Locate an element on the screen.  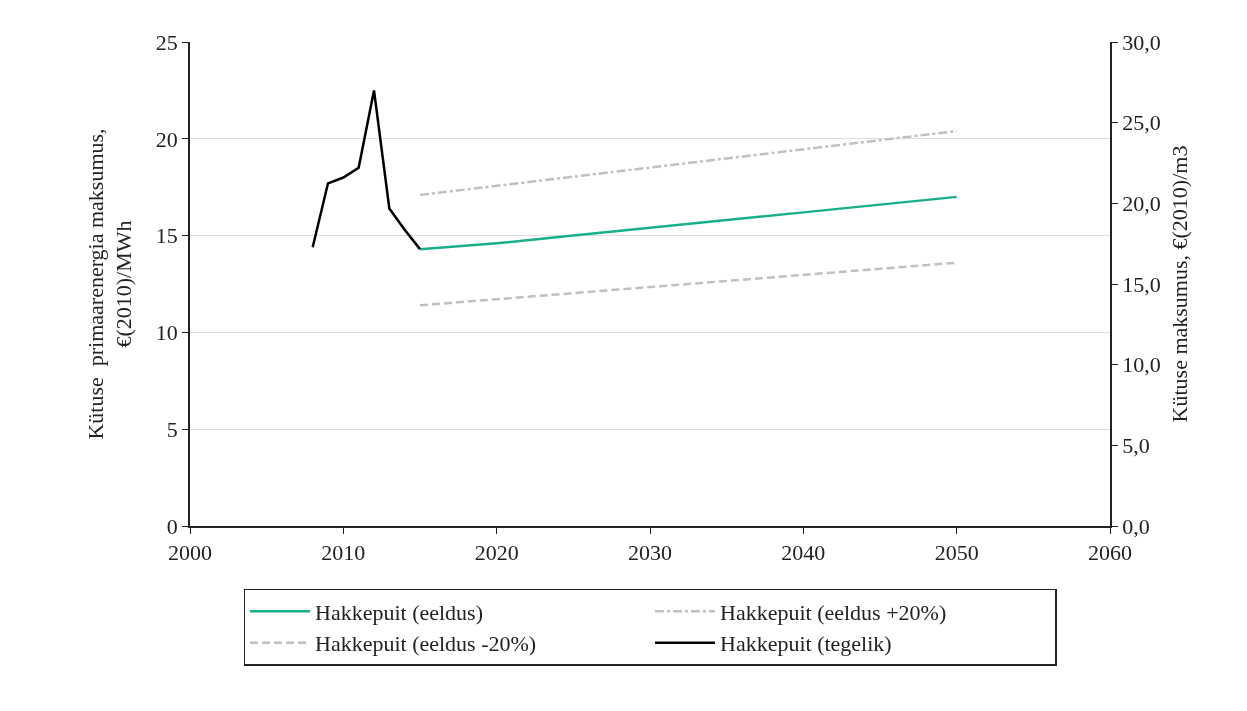
y2-tick-label: 15,0 is located at coordinates (1141, 284).